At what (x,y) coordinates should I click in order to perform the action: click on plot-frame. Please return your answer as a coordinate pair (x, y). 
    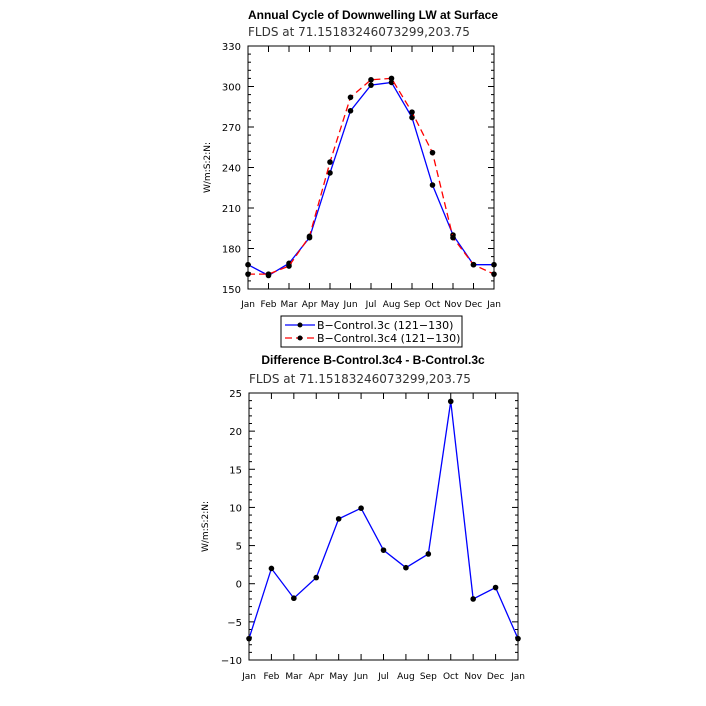
    Looking at the image, I should click on (383, 526).